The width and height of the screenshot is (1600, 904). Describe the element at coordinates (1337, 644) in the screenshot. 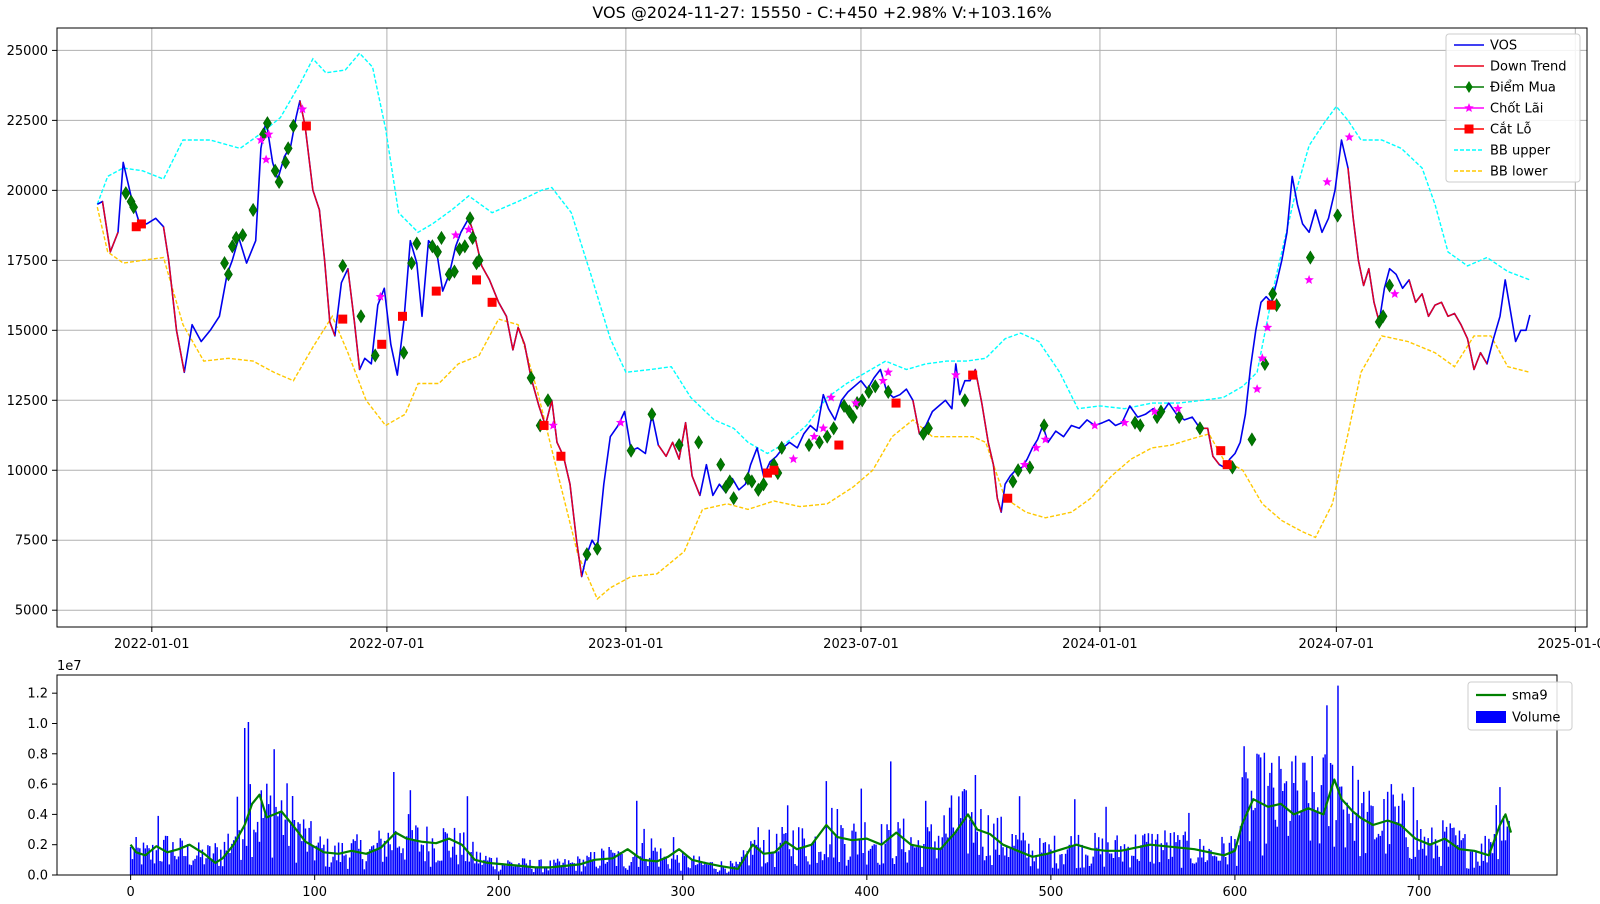

I see `x-tick-label: 2024-07-01` at that location.